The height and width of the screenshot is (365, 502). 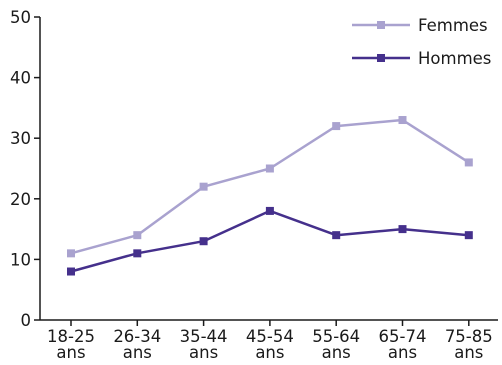 What do you see at coordinates (454, 58) in the screenshot?
I see `legend-label-hommes: Hommes` at bounding box center [454, 58].